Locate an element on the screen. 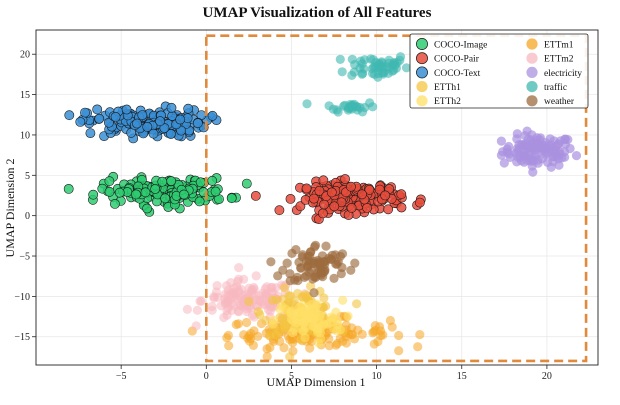 This screenshot has height=405, width=620. legend-marker-electricity is located at coordinates (532, 72).